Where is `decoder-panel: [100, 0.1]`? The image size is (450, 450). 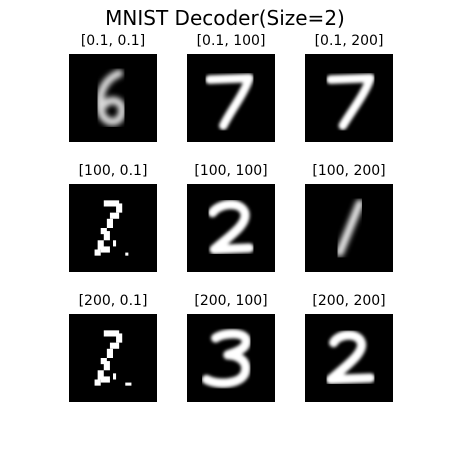
decoder-panel: [100, 0.1] is located at coordinates (113, 217).